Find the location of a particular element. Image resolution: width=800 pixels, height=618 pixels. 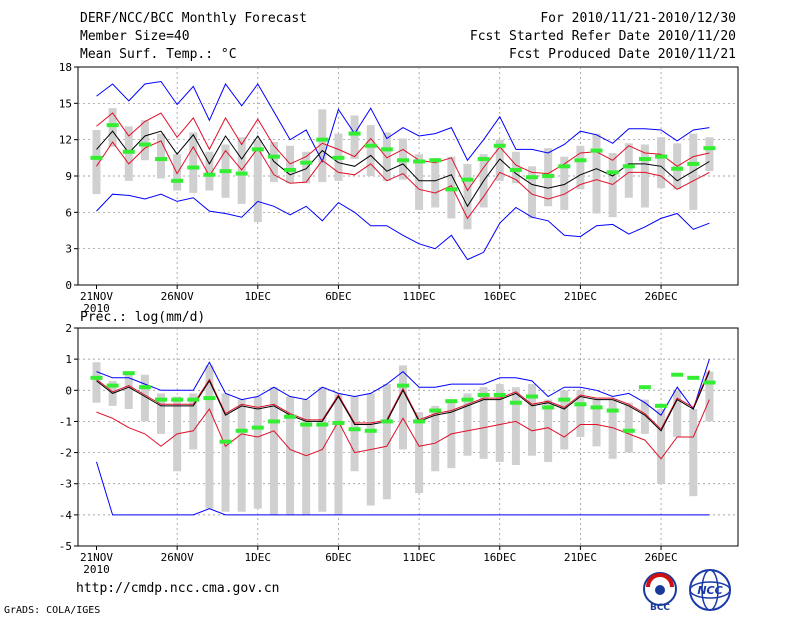

x-tick-label: 21DEC is located at coordinates (580, 296).